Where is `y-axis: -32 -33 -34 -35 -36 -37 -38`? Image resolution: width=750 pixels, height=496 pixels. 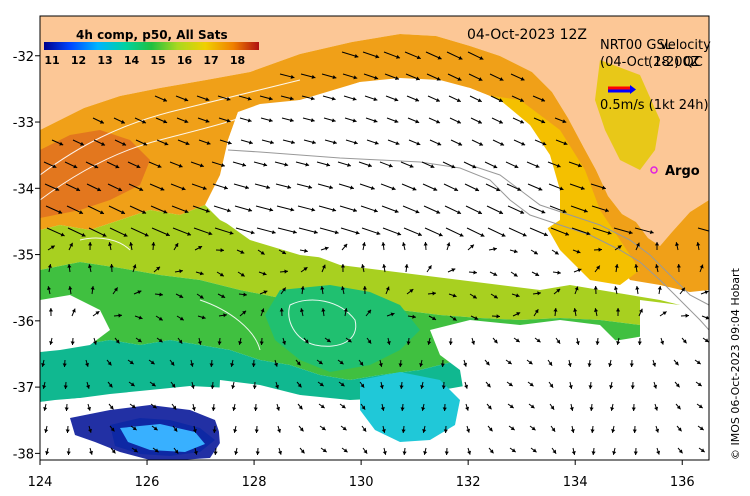 y-axis: -32 -33 -34 -35 -36 -37 -38 is located at coordinates (26, 256).